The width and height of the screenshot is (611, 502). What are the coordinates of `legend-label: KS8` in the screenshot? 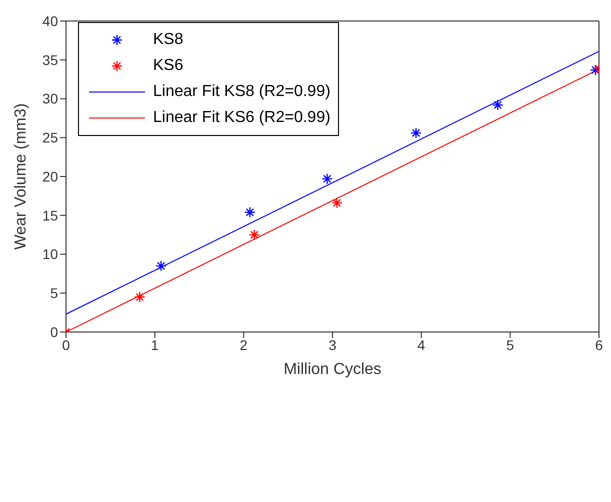 It's located at (168, 40).